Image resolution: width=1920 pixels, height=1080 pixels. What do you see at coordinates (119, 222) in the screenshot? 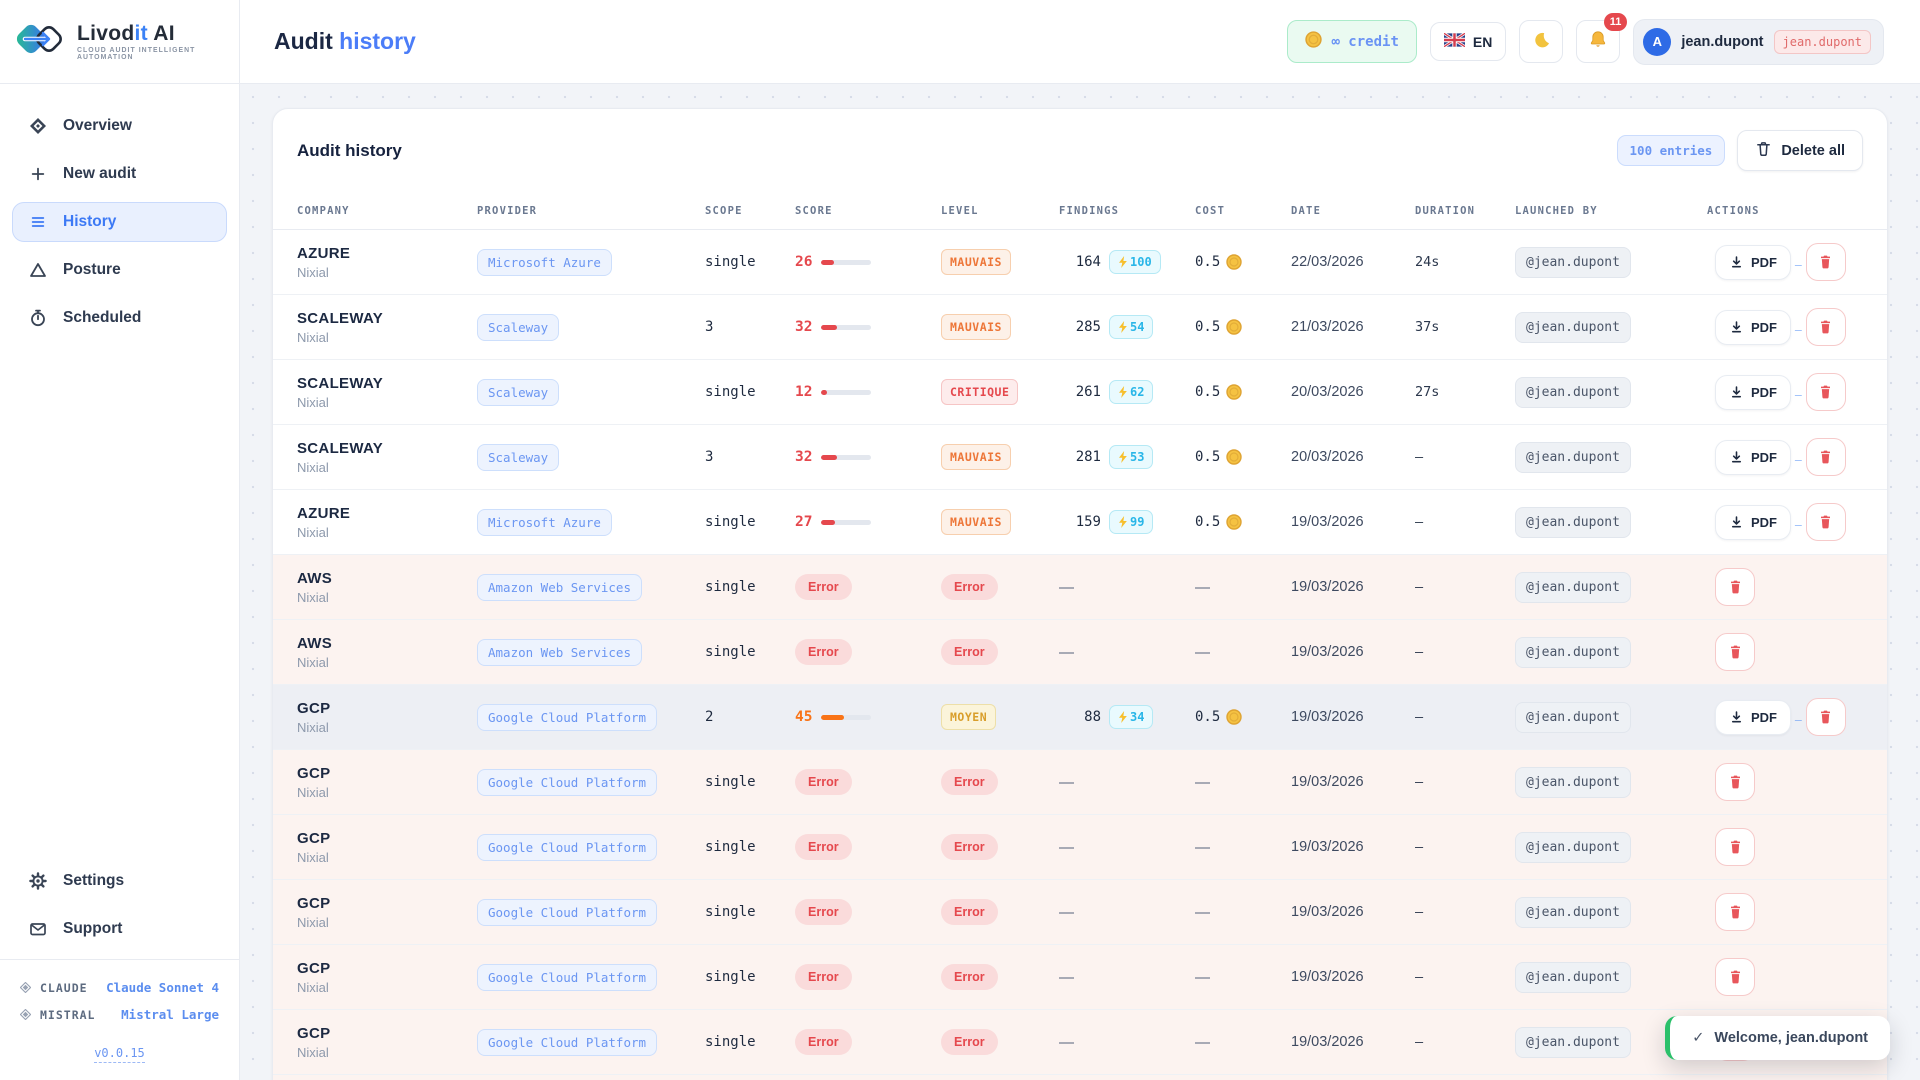
I see `sidebar-item-history: History` at bounding box center [119, 222].